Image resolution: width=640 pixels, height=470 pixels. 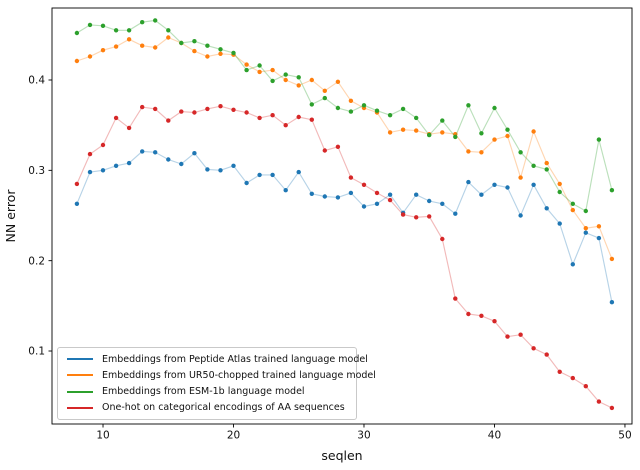 What do you see at coordinates (36, 171) in the screenshot?
I see `y-tick-label: 0.3` at bounding box center [36, 171].